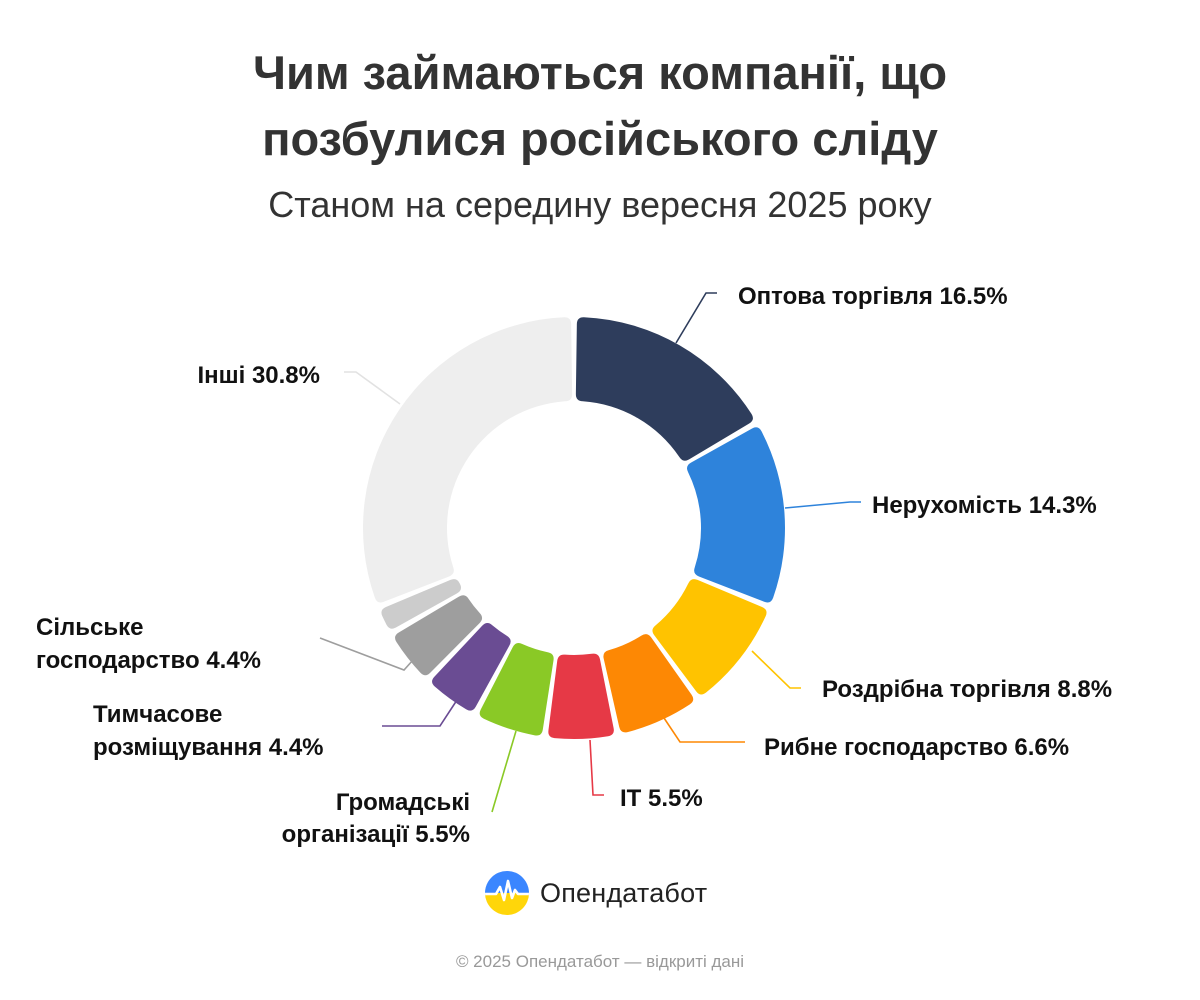 The width and height of the screenshot is (1200, 1000). I want to click on brand-name: Опендатабот, so click(624, 892).